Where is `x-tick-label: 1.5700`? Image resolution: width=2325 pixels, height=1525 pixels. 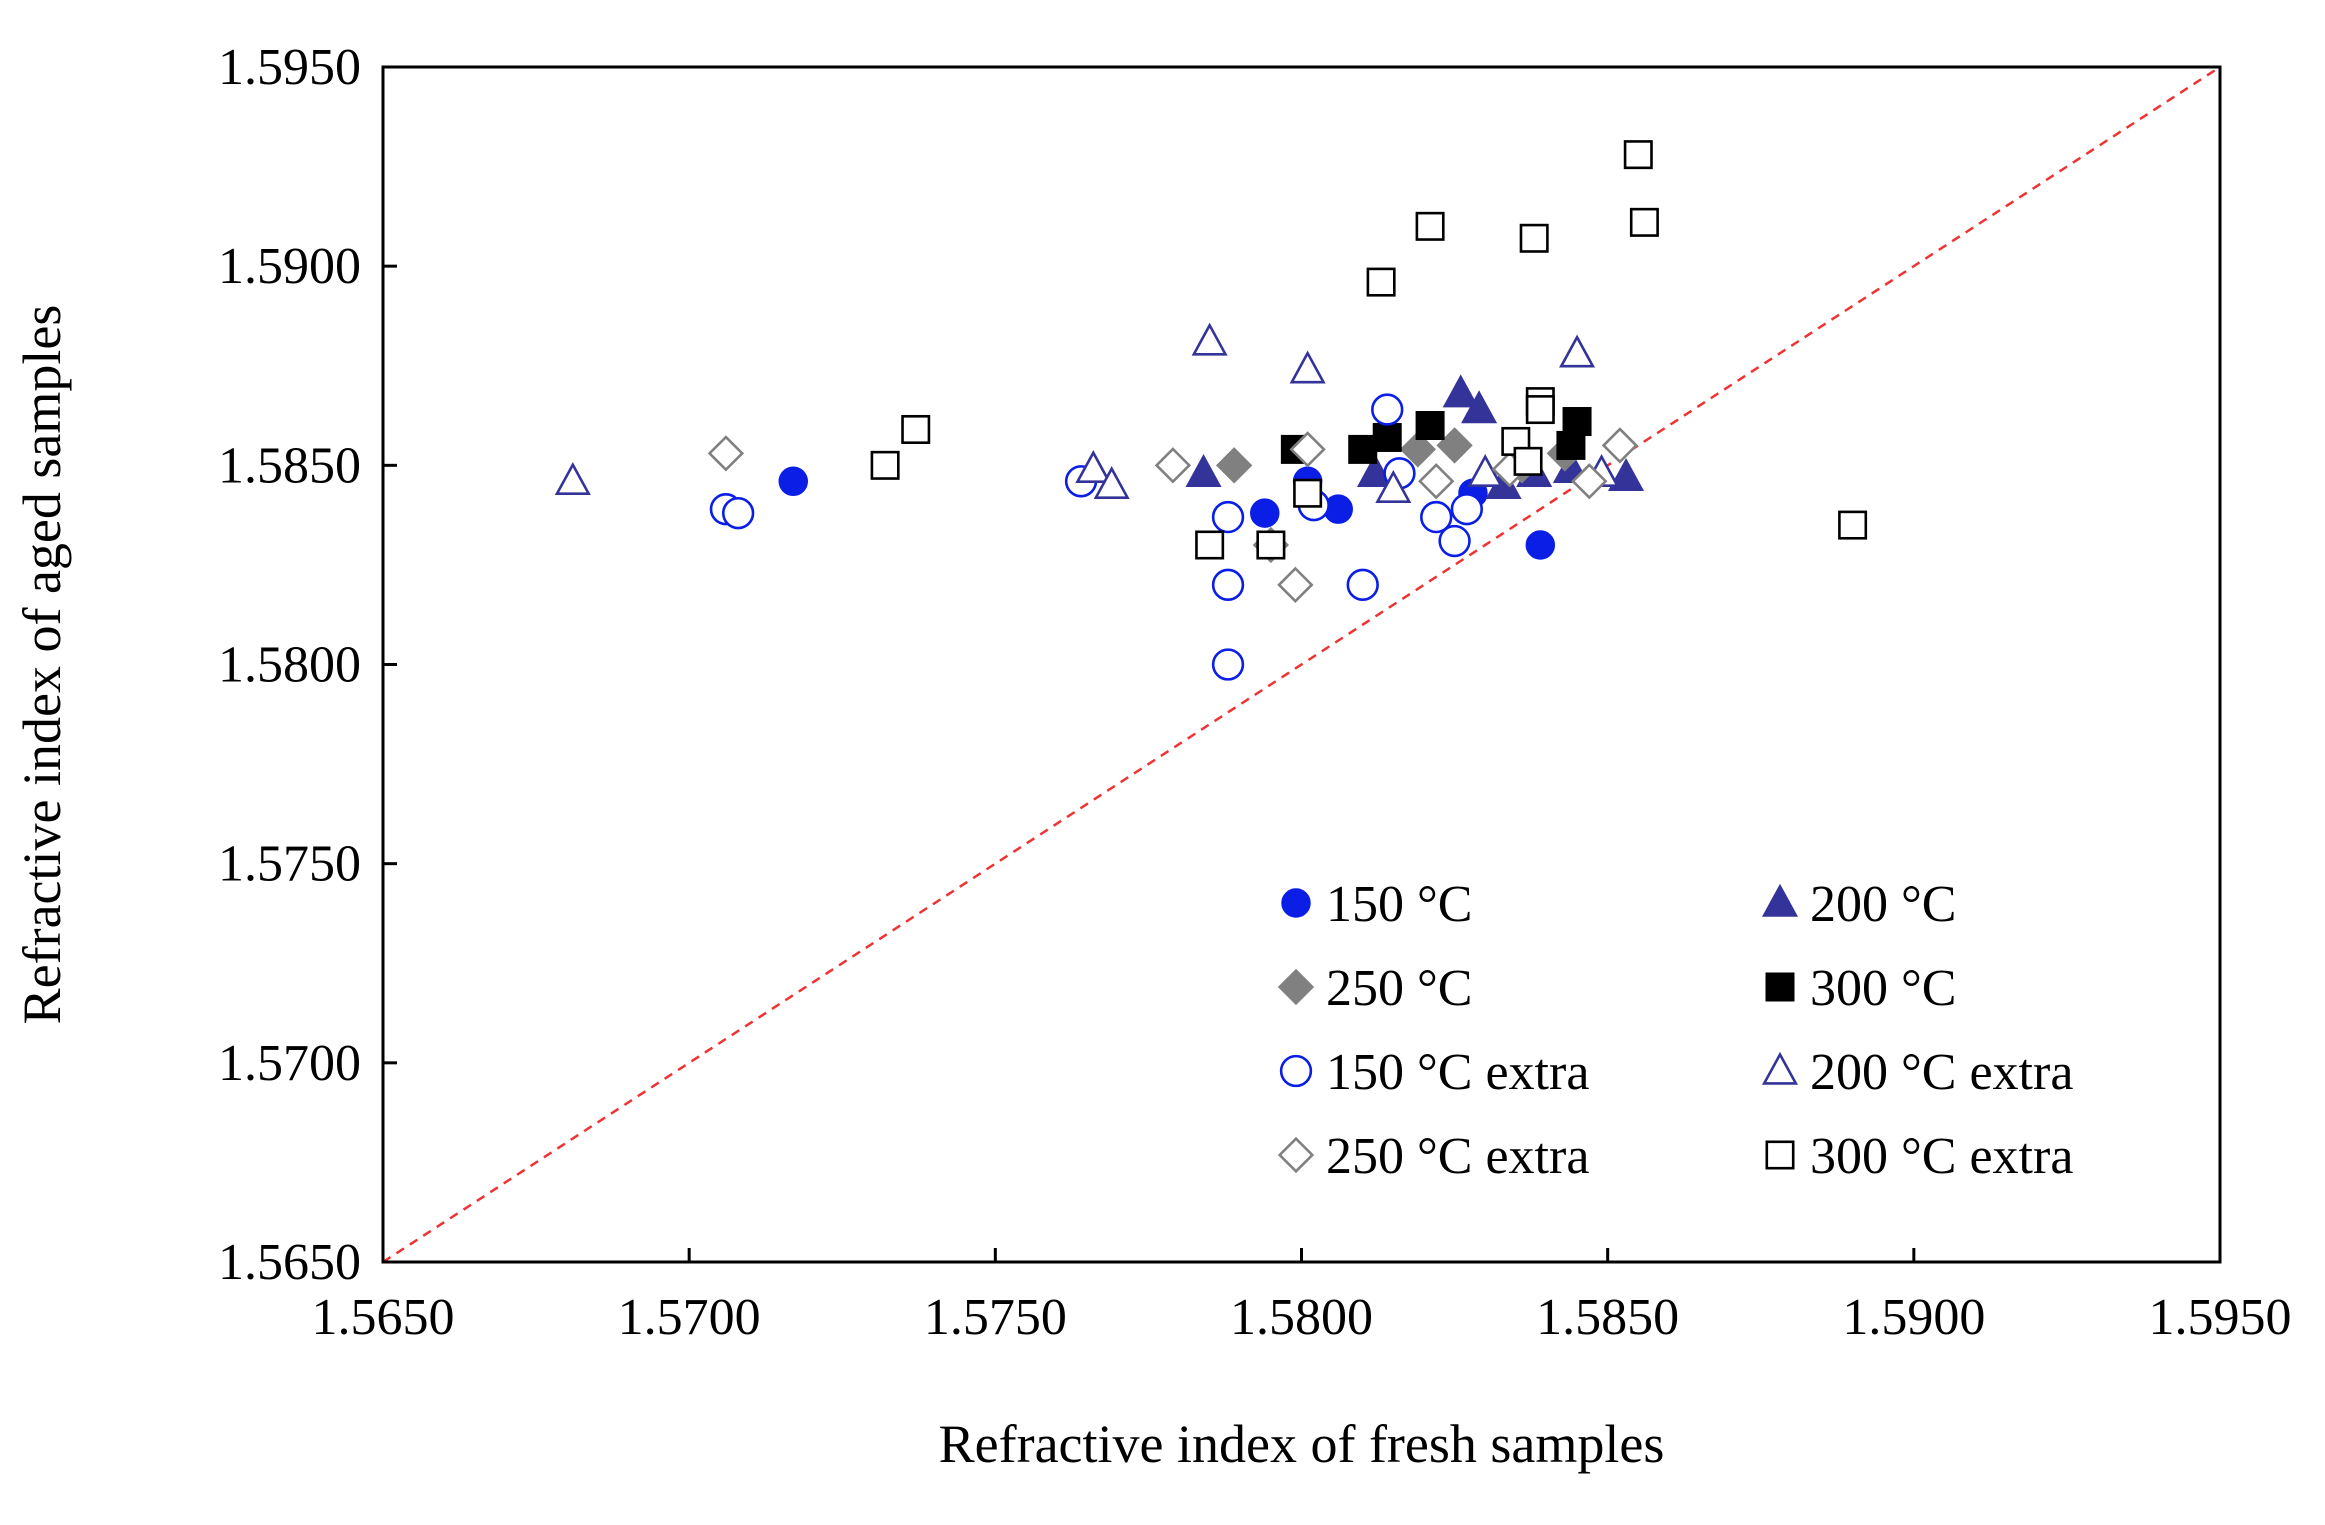 x-tick-label: 1.5700 is located at coordinates (689, 1317).